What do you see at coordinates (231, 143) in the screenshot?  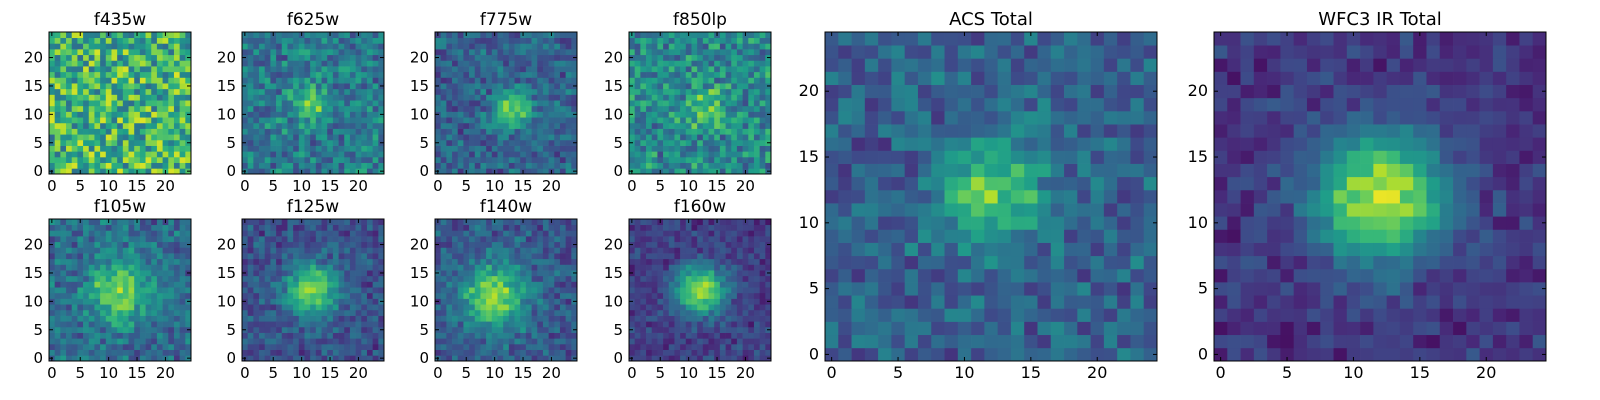 I see `y-tick-label: 5` at bounding box center [231, 143].